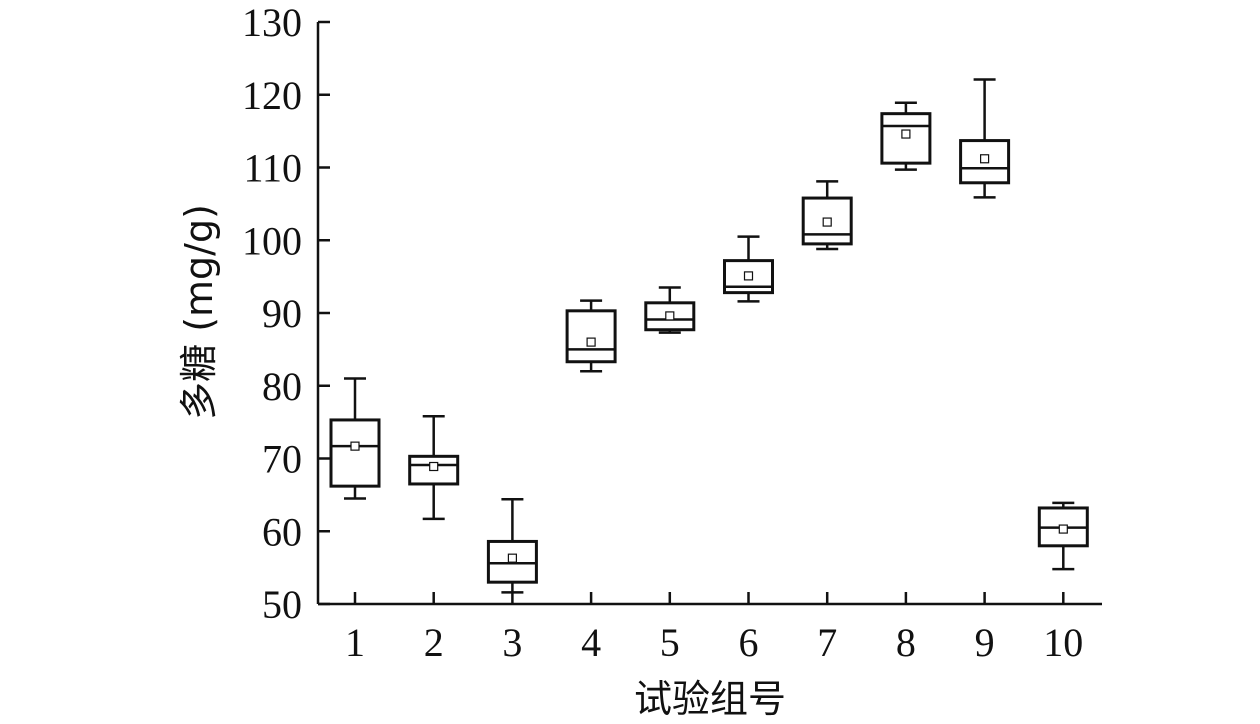 The height and width of the screenshot is (724, 1260). Describe the element at coordinates (591, 642) in the screenshot. I see `x-tick-label: 4` at that location.